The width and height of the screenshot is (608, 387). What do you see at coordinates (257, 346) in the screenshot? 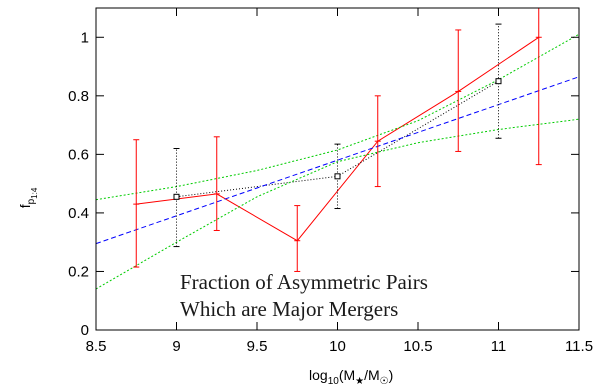
I see `x-tick-label: 9.5` at bounding box center [257, 346].